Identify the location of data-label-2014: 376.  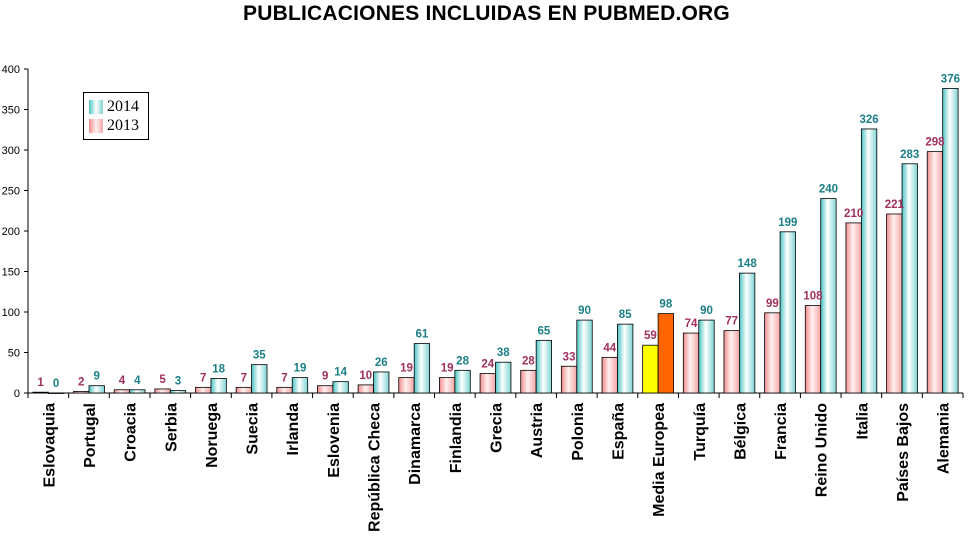
(950, 79).